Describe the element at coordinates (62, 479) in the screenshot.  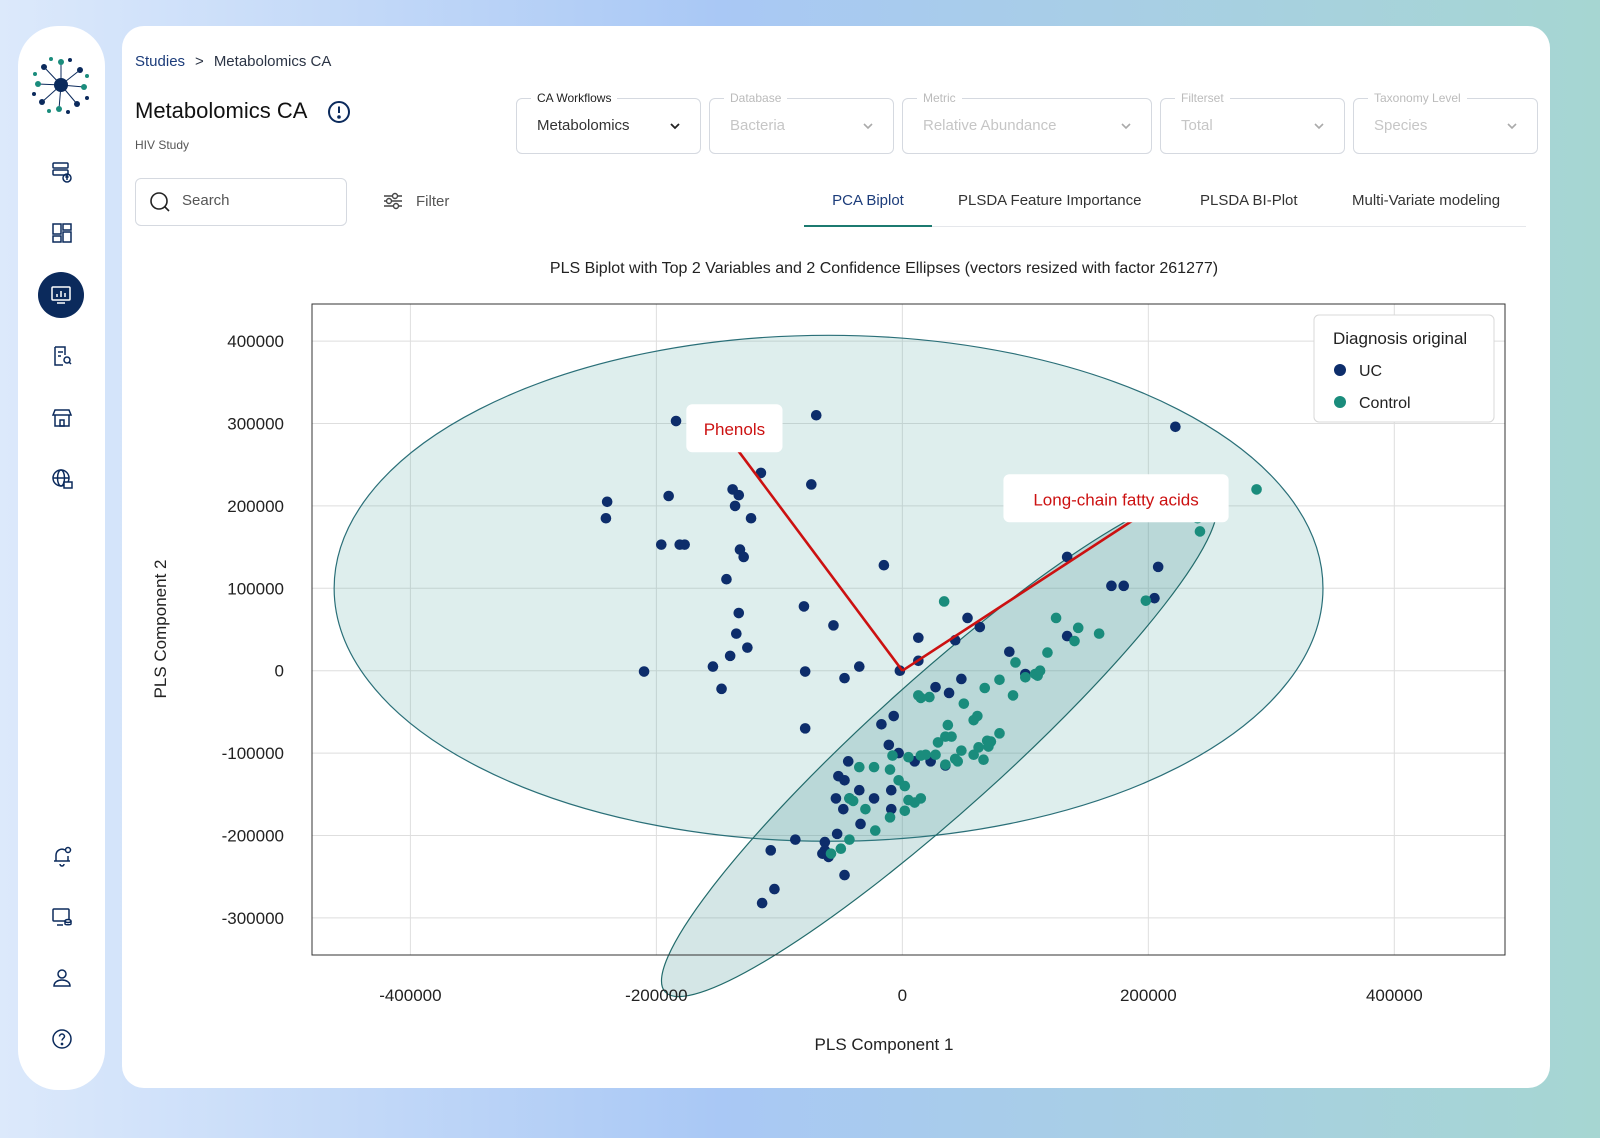
I see `globe-server-icon` at that location.